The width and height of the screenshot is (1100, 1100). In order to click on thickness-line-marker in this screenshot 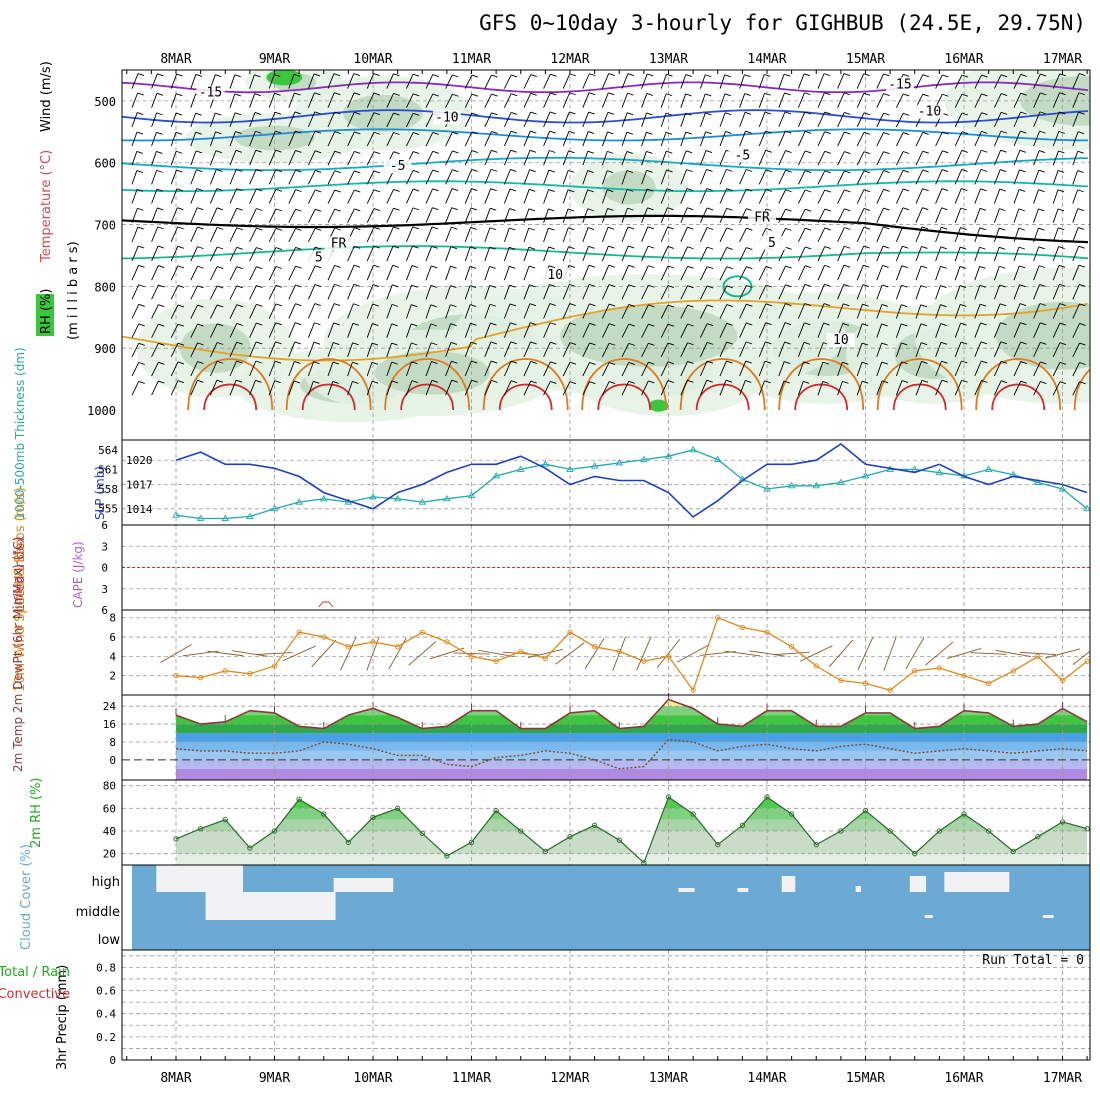, I will do `click(373, 496)`.